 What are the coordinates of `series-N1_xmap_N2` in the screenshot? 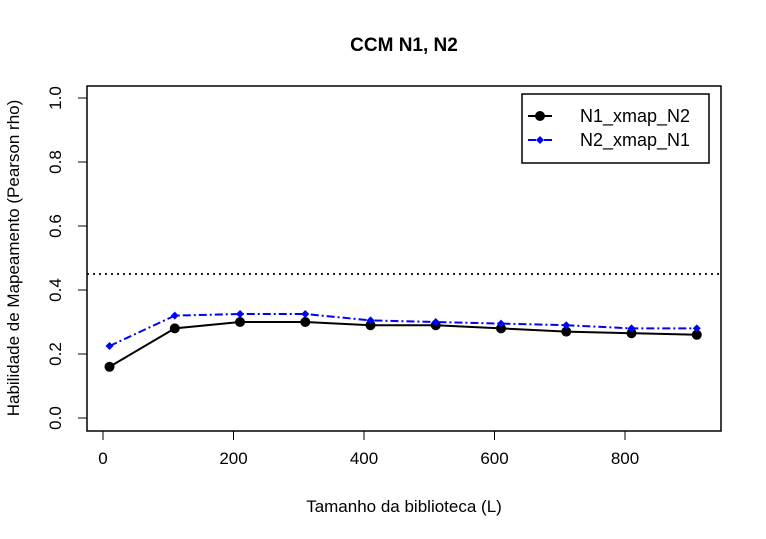 It's located at (403, 344).